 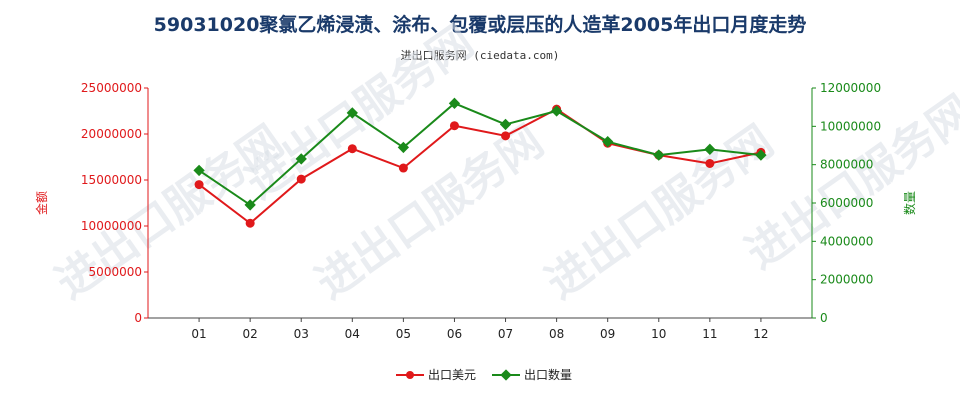 I want to click on x-tick-label: 04, so click(x=352, y=334).